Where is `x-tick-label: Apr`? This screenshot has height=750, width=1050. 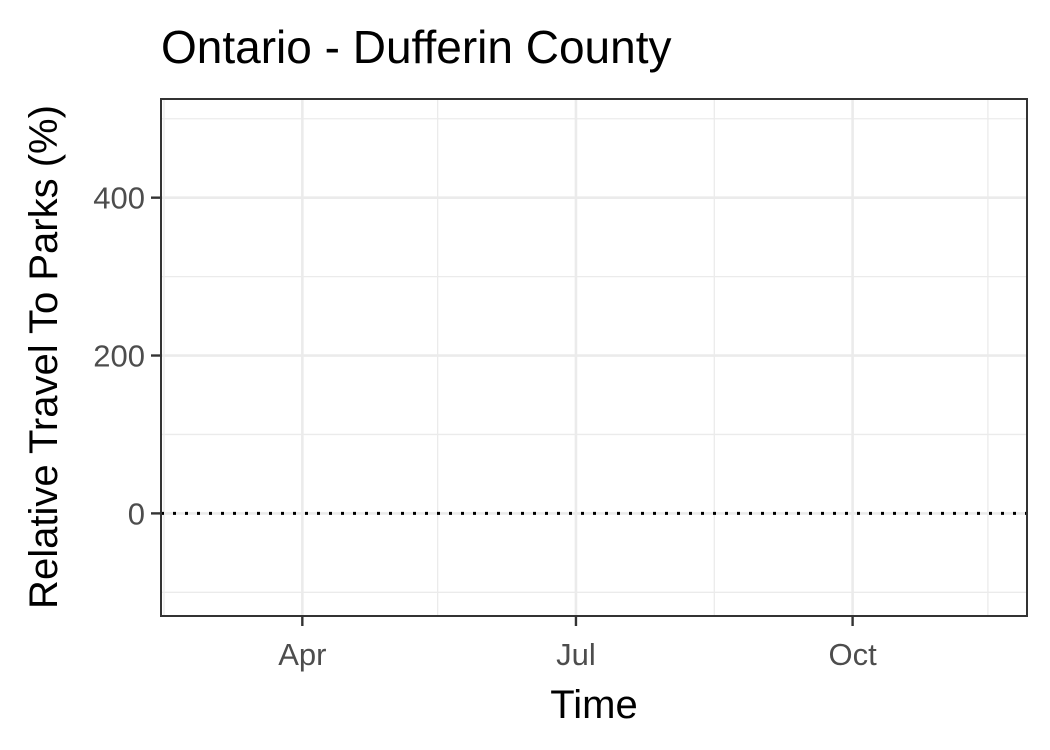
x-tick-label: Apr is located at coordinates (302, 654).